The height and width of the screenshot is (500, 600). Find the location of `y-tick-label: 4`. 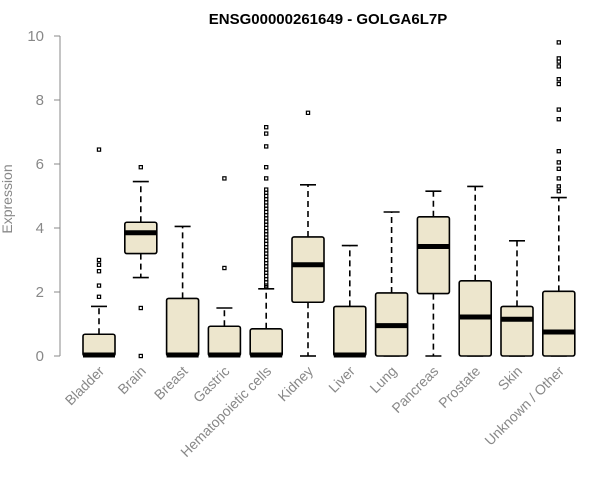

y-tick-label: 4 is located at coordinates (40, 228).